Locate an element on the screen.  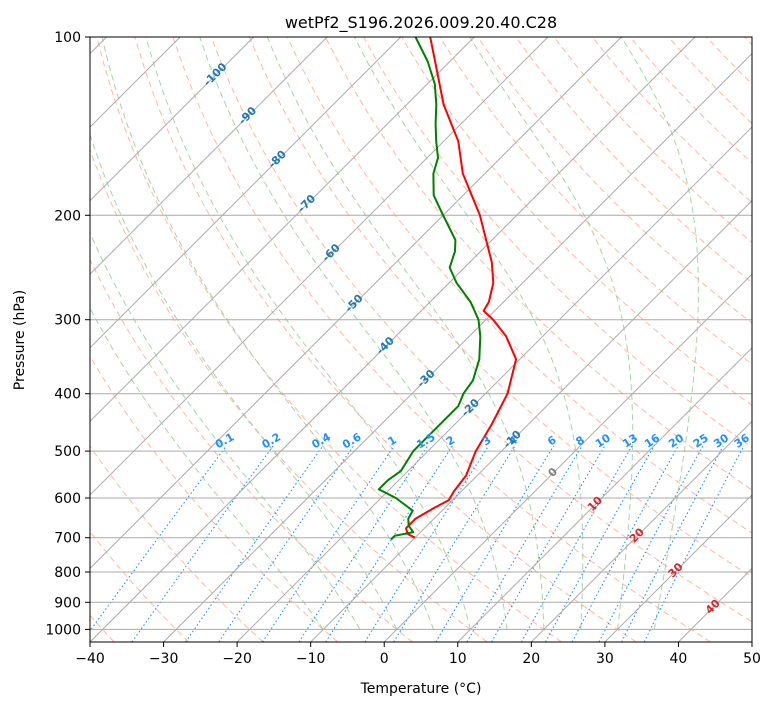
y-tick-label: 700 is located at coordinates (67, 539).